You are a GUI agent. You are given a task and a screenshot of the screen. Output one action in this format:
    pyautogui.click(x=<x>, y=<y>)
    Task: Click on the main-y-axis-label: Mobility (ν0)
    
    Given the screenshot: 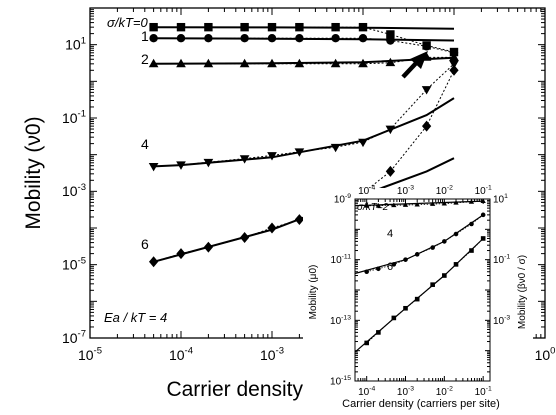 What is the action you would take?
    pyautogui.click(x=33, y=172)
    